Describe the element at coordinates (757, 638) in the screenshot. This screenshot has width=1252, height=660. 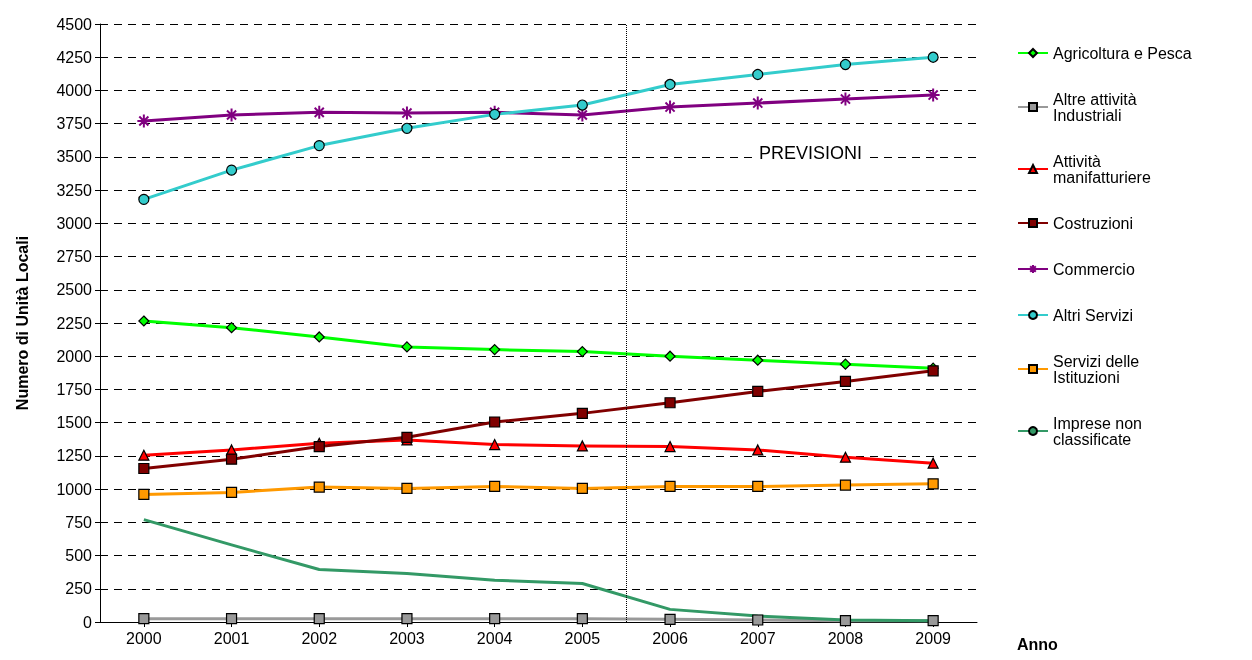
I see `x-tick-label: 2007` at that location.